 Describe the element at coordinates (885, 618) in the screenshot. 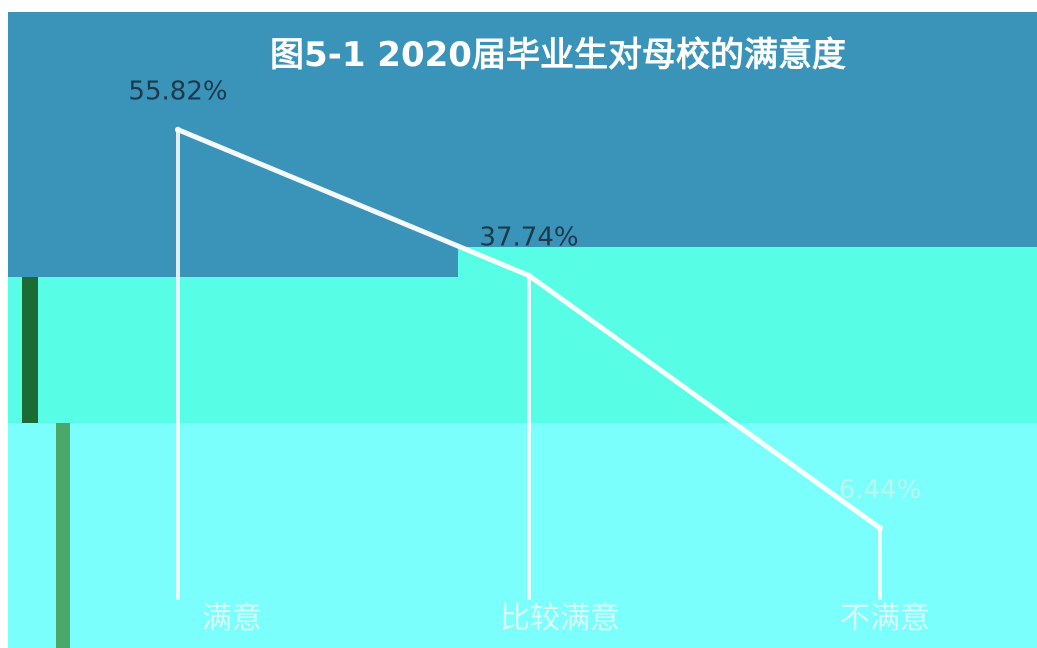

I see `x-tick-label: 不满意` at that location.